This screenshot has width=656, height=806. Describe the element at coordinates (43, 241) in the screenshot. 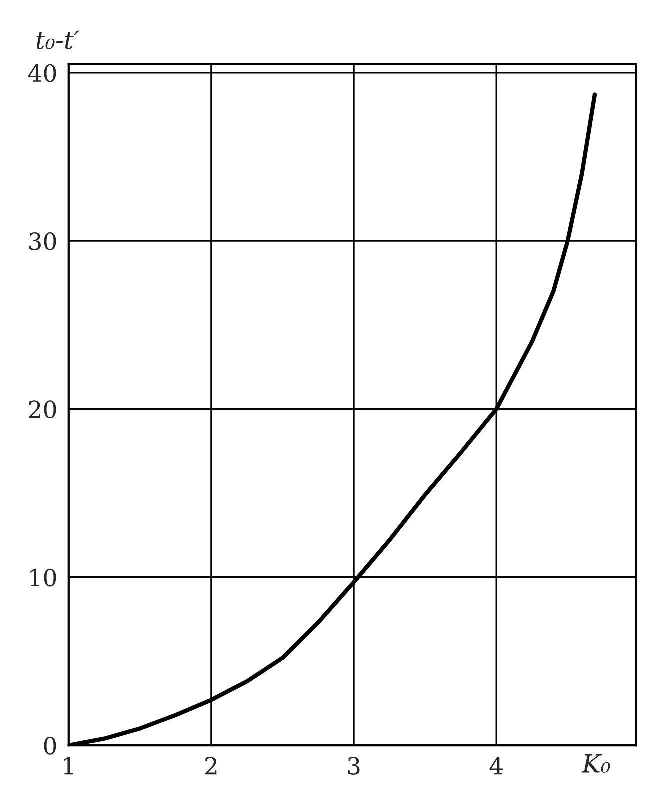

I see `y-tick-label: 30` at that location.